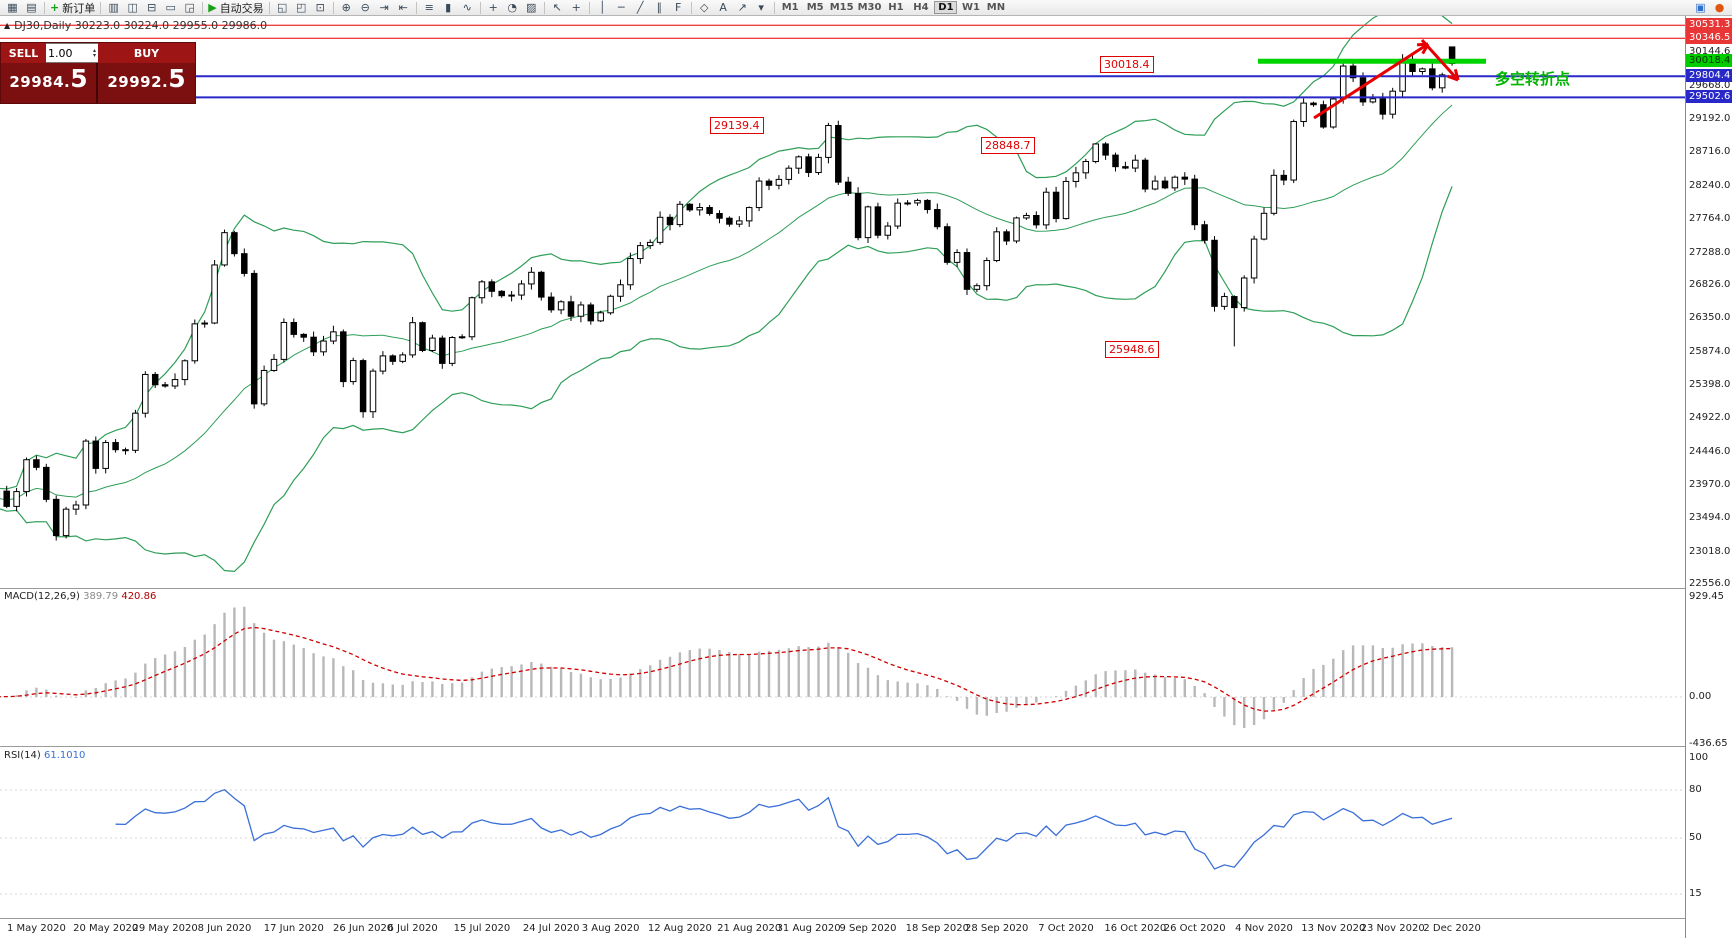 This screenshot has width=1732, height=938. What do you see at coordinates (146, 53) in the screenshot?
I see `buy-button: BUY` at bounding box center [146, 53].